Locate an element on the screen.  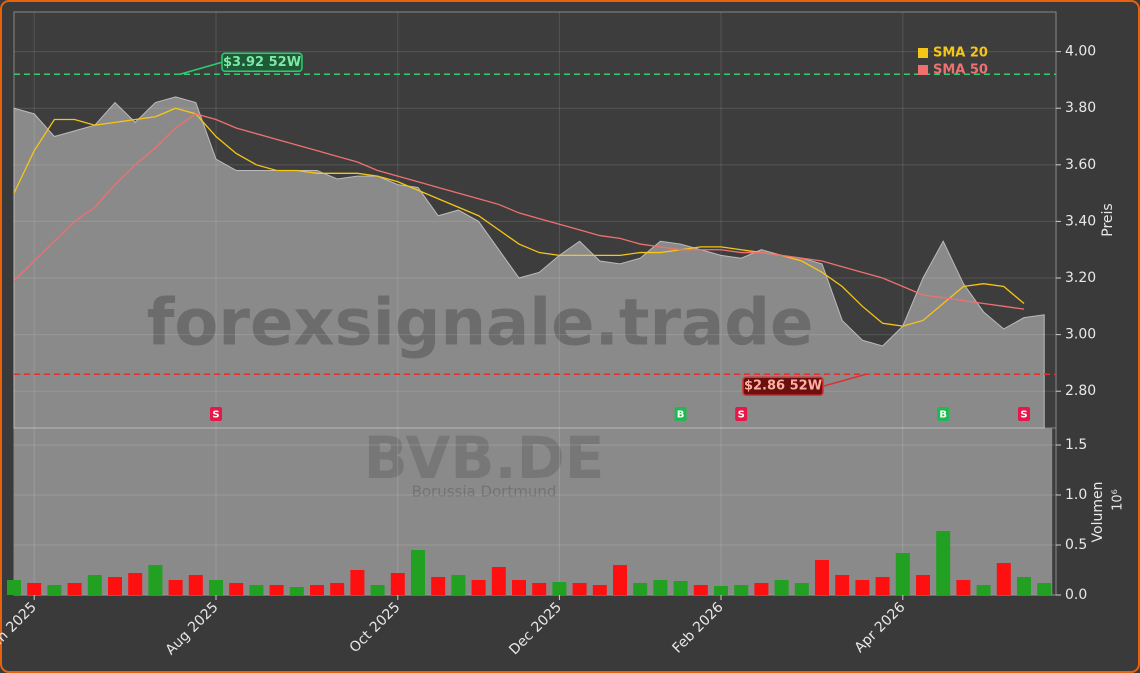
symbol-watermark: BVB.DE is located at coordinates (484, 458).